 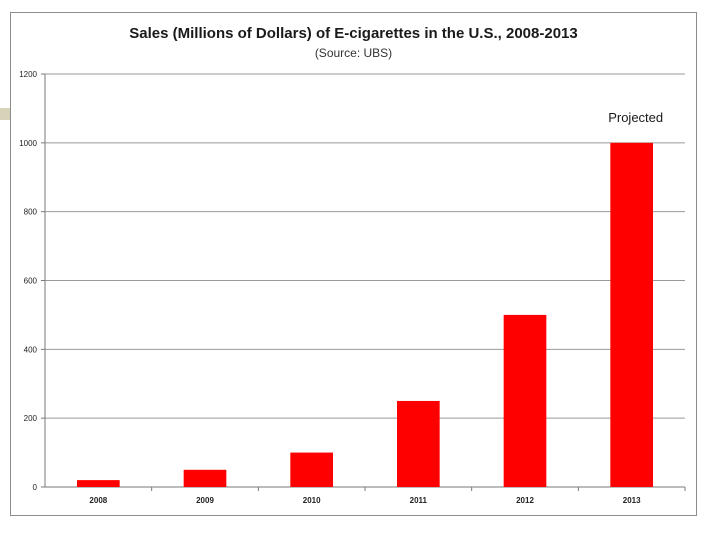 I want to click on bar-2010, so click(x=311, y=469).